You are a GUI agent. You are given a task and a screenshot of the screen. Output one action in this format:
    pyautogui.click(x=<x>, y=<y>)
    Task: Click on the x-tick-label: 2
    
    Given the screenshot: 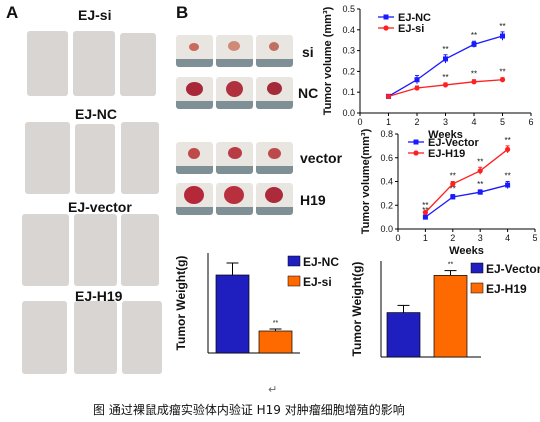 What is the action you would take?
    pyautogui.click(x=452, y=238)
    